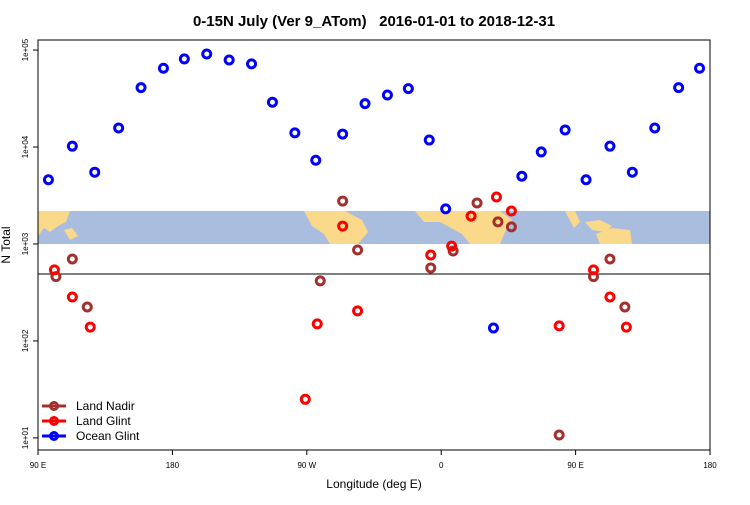  I want to click on y-axis-label: N Total, so click(6, 244).